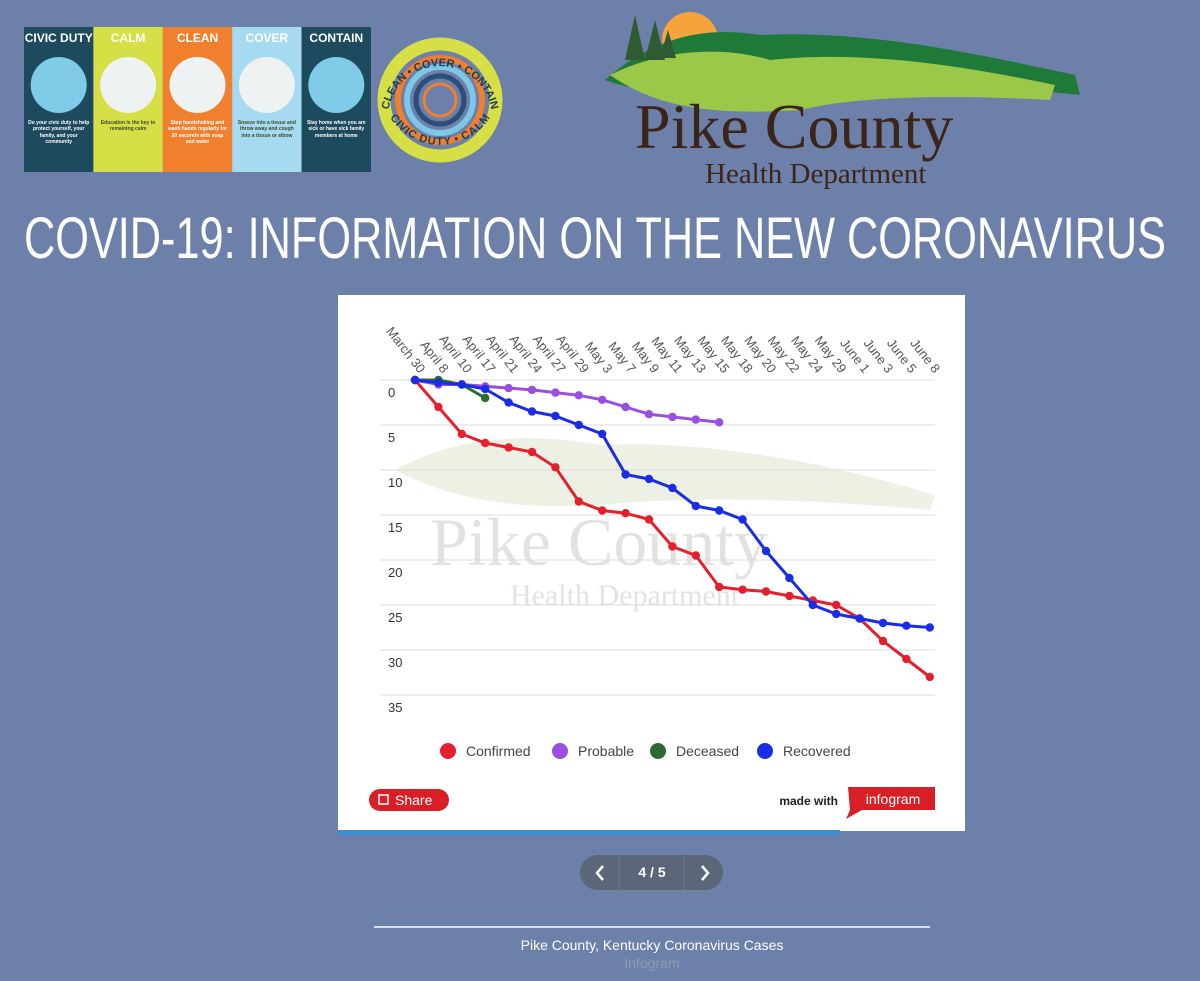 Image resolution: width=1200 pixels, height=981 pixels. I want to click on logo-name: Pike County, so click(794, 126).